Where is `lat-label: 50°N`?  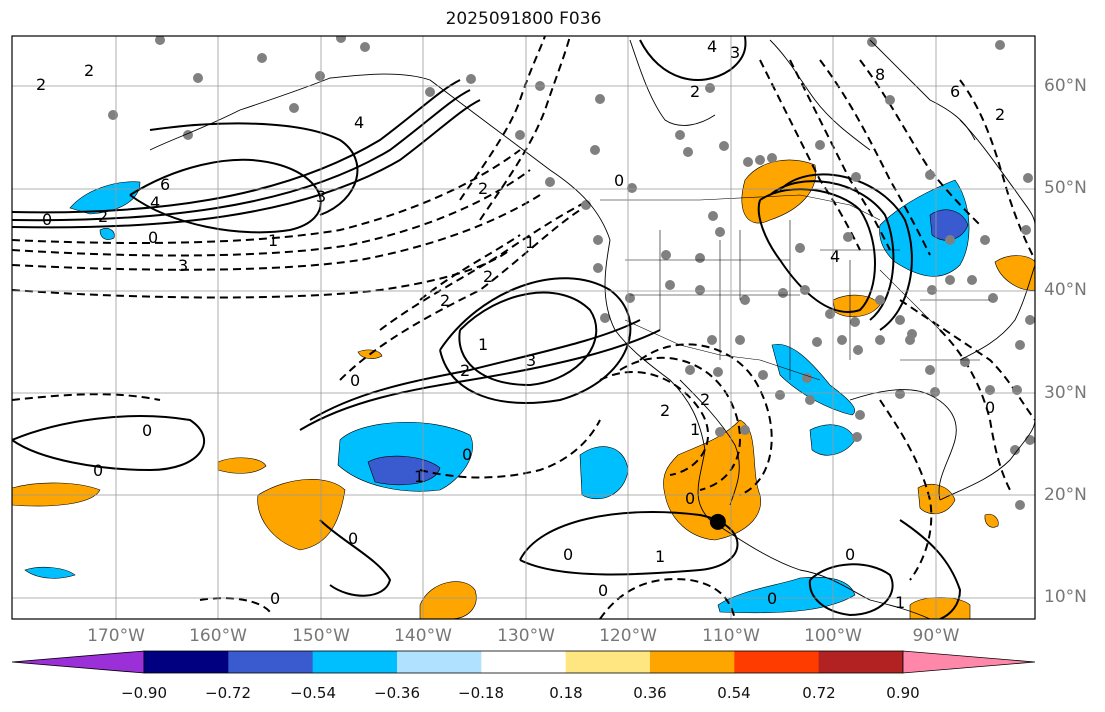 lat-label: 50°N is located at coordinates (1065, 188).